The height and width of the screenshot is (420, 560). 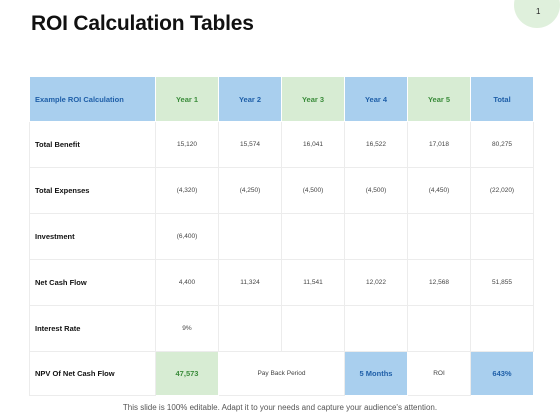 I want to click on table-cell: (6,400), so click(x=187, y=236).